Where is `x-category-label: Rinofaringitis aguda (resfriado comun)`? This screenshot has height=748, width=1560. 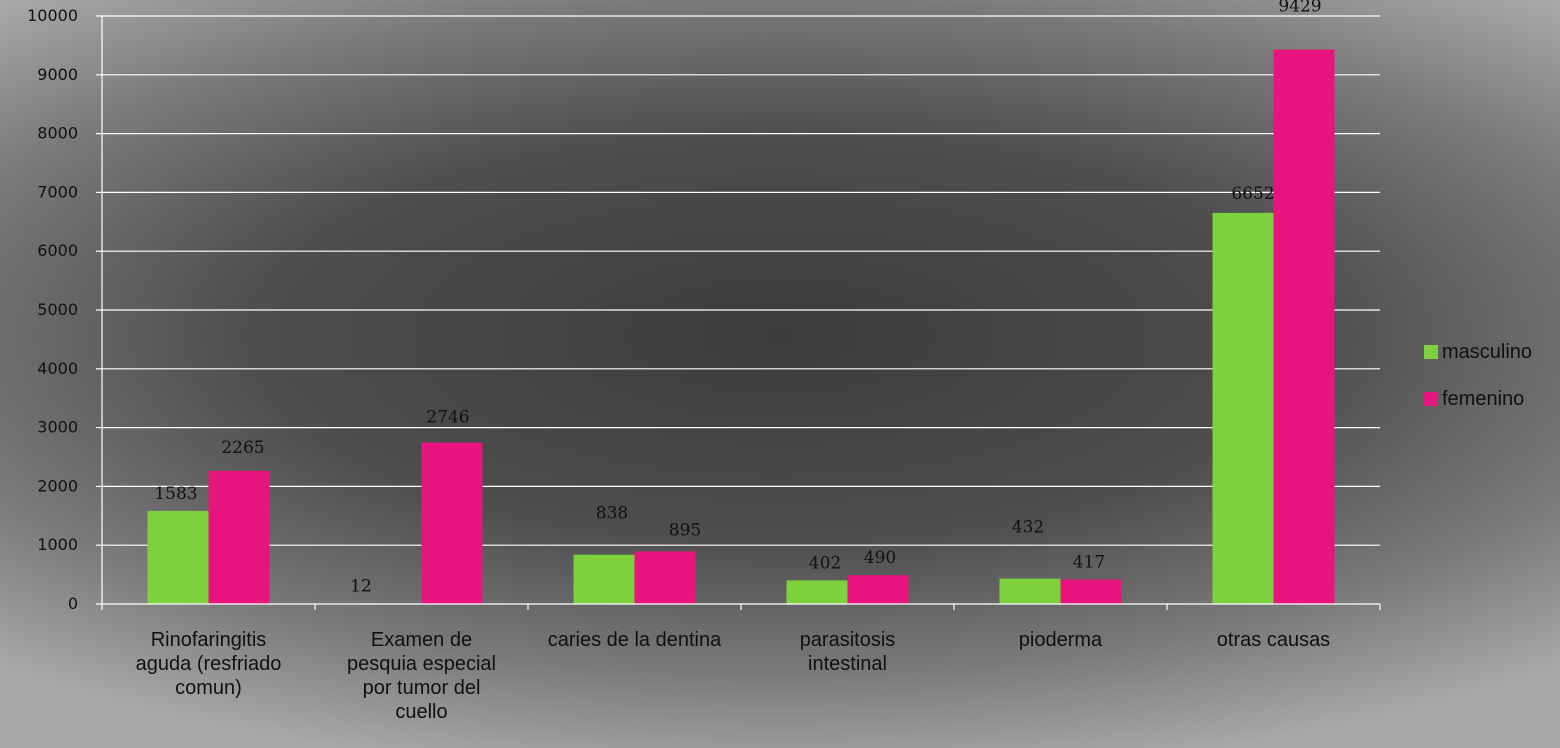
x-category-label: Rinofaringitis aguda (resfriado comun) is located at coordinates (209, 664).